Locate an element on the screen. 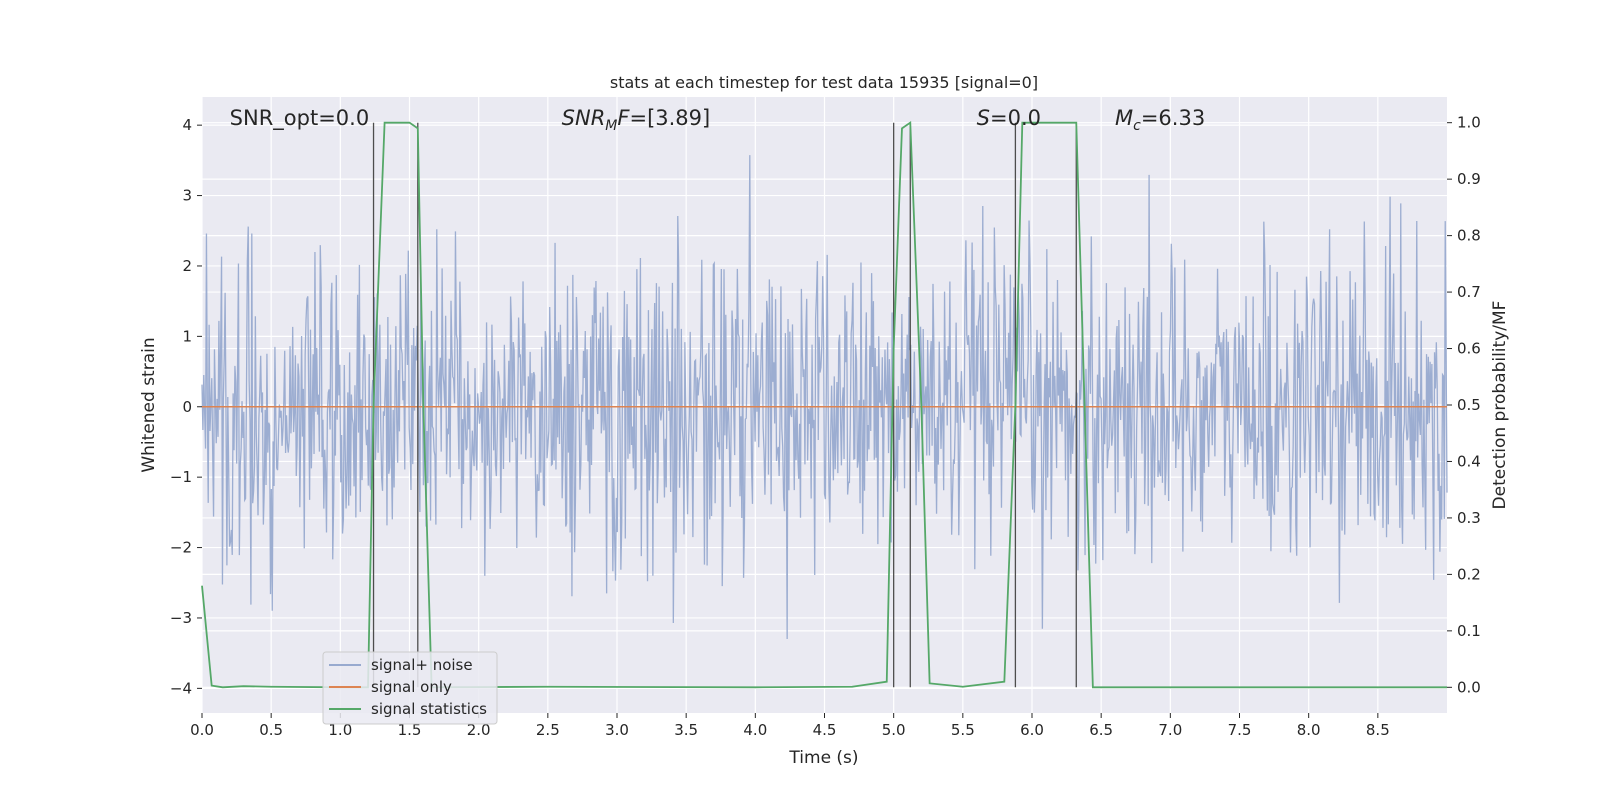 The height and width of the screenshot is (800, 1600). x-tick-label: 8.5 is located at coordinates (1378, 730).